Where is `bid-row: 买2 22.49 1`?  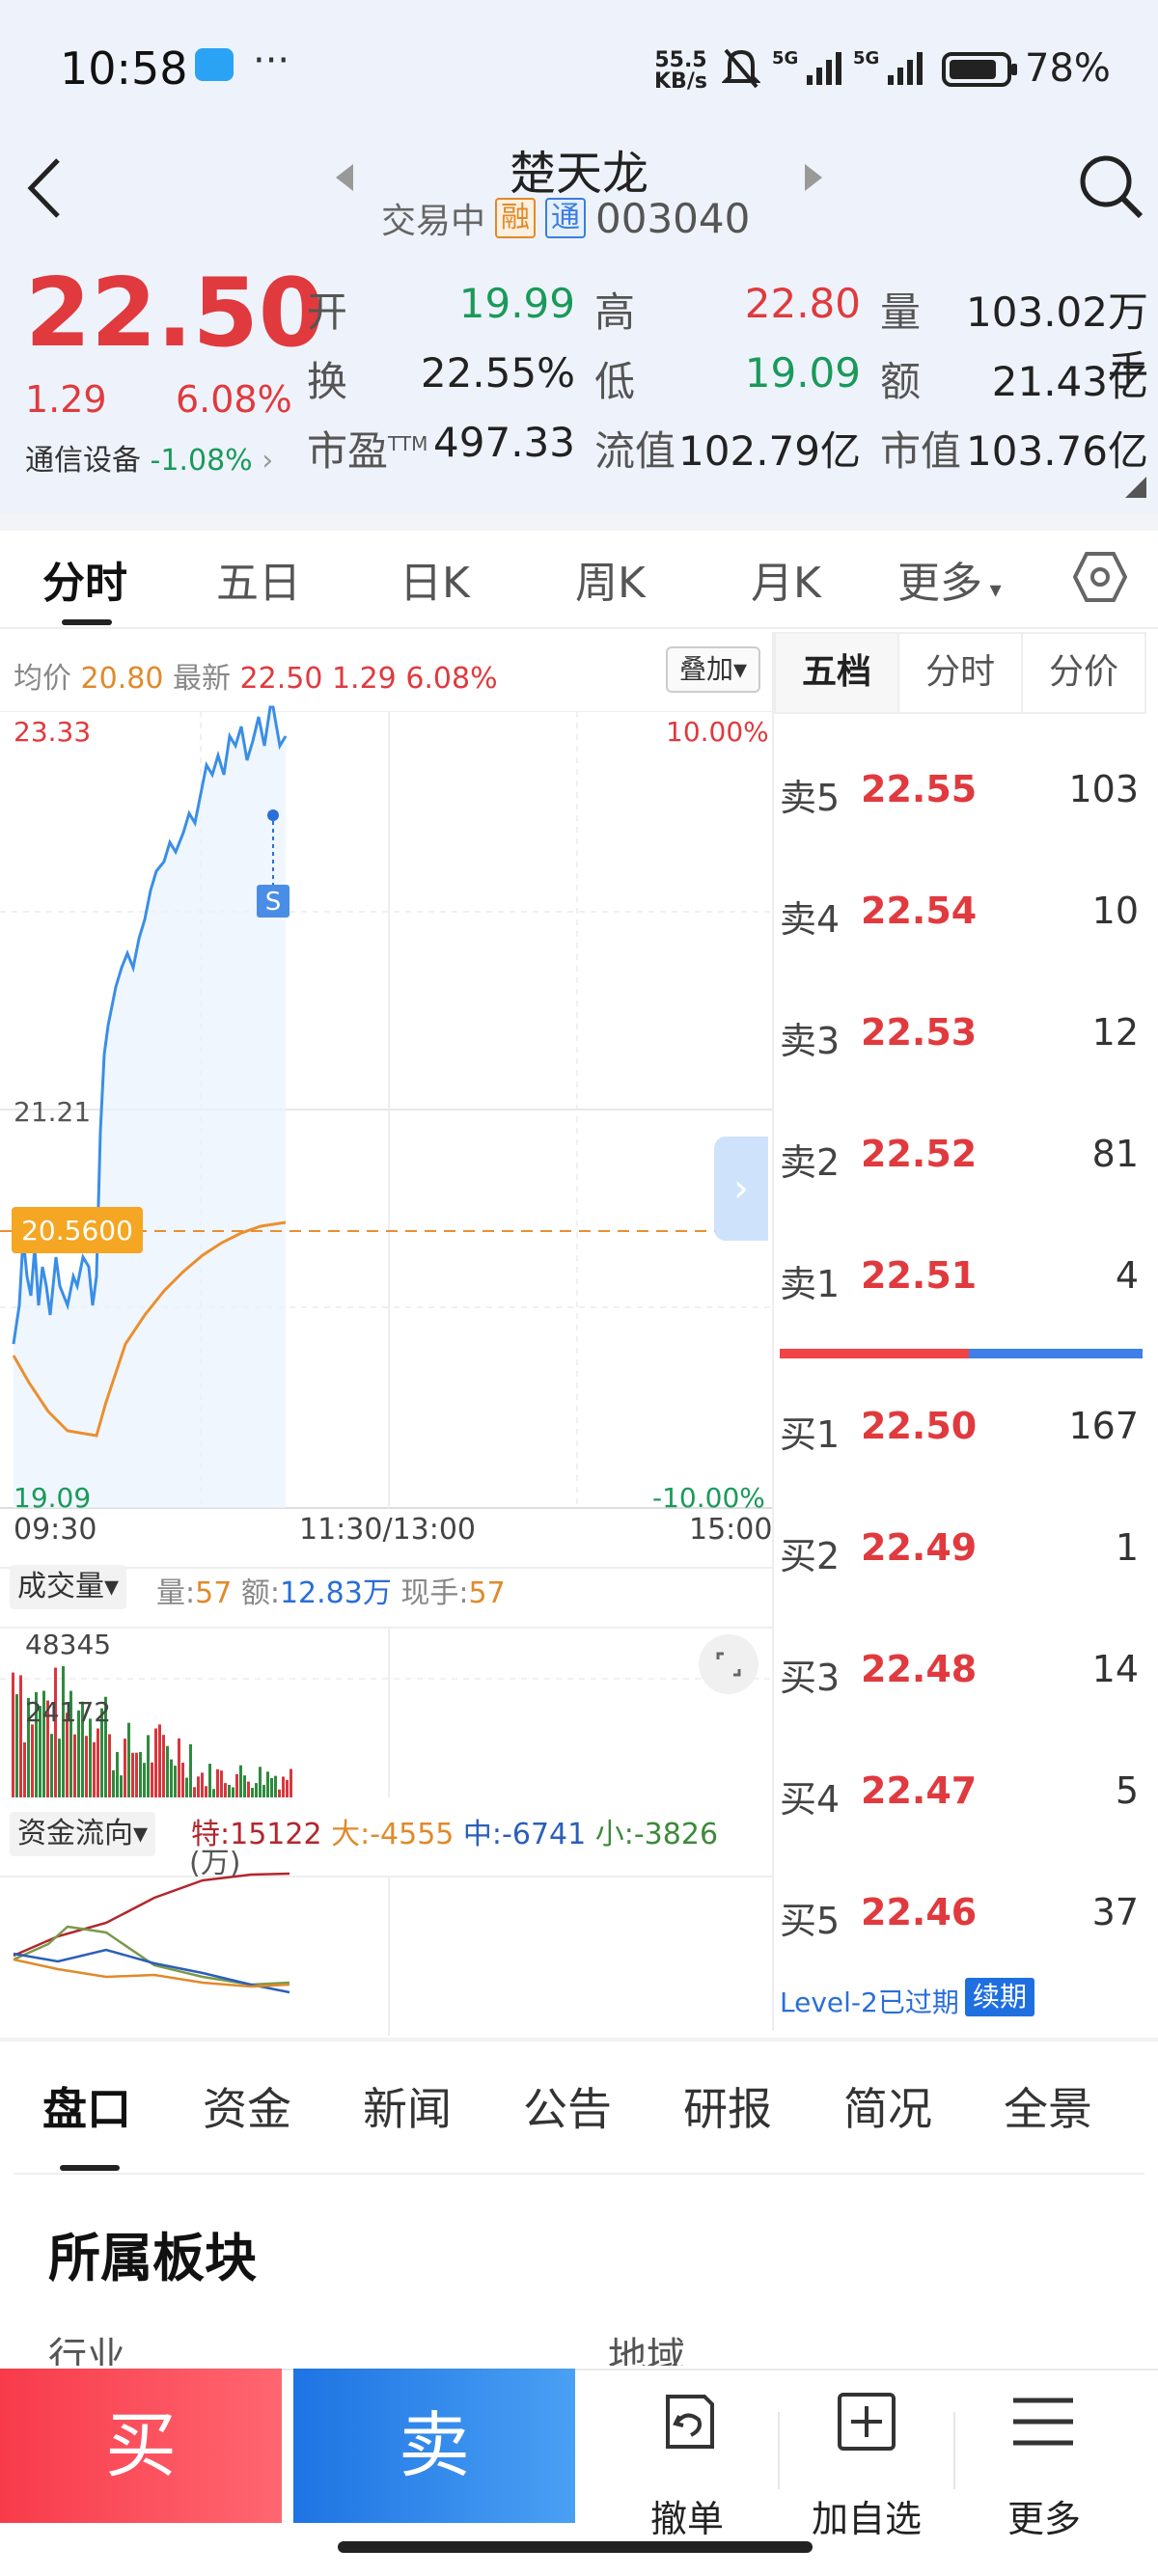 bid-row: 买2 22.49 1 is located at coordinates (963, 1552).